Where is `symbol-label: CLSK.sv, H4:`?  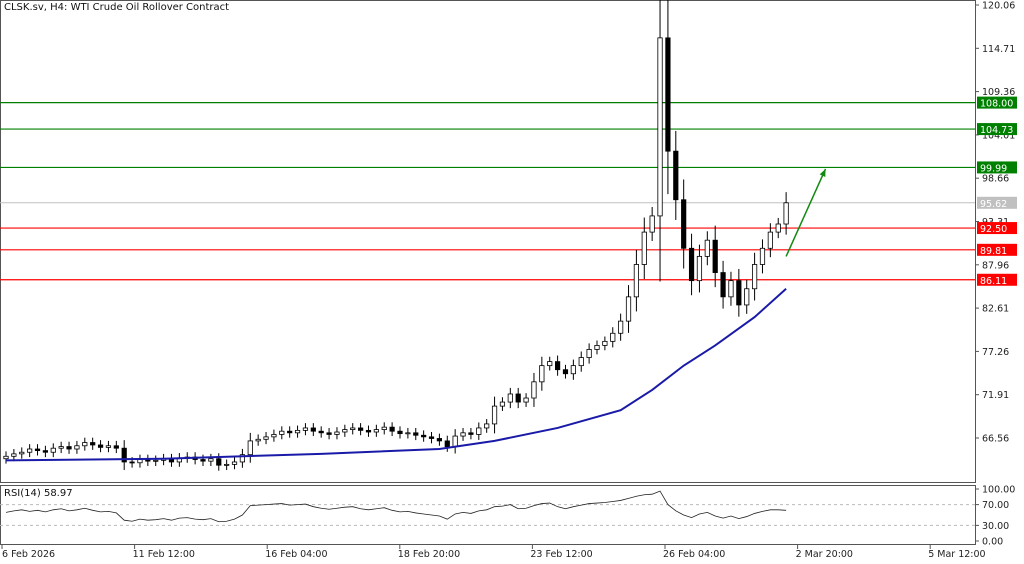 symbol-label: CLSK.sv, H4: is located at coordinates (36, 7).